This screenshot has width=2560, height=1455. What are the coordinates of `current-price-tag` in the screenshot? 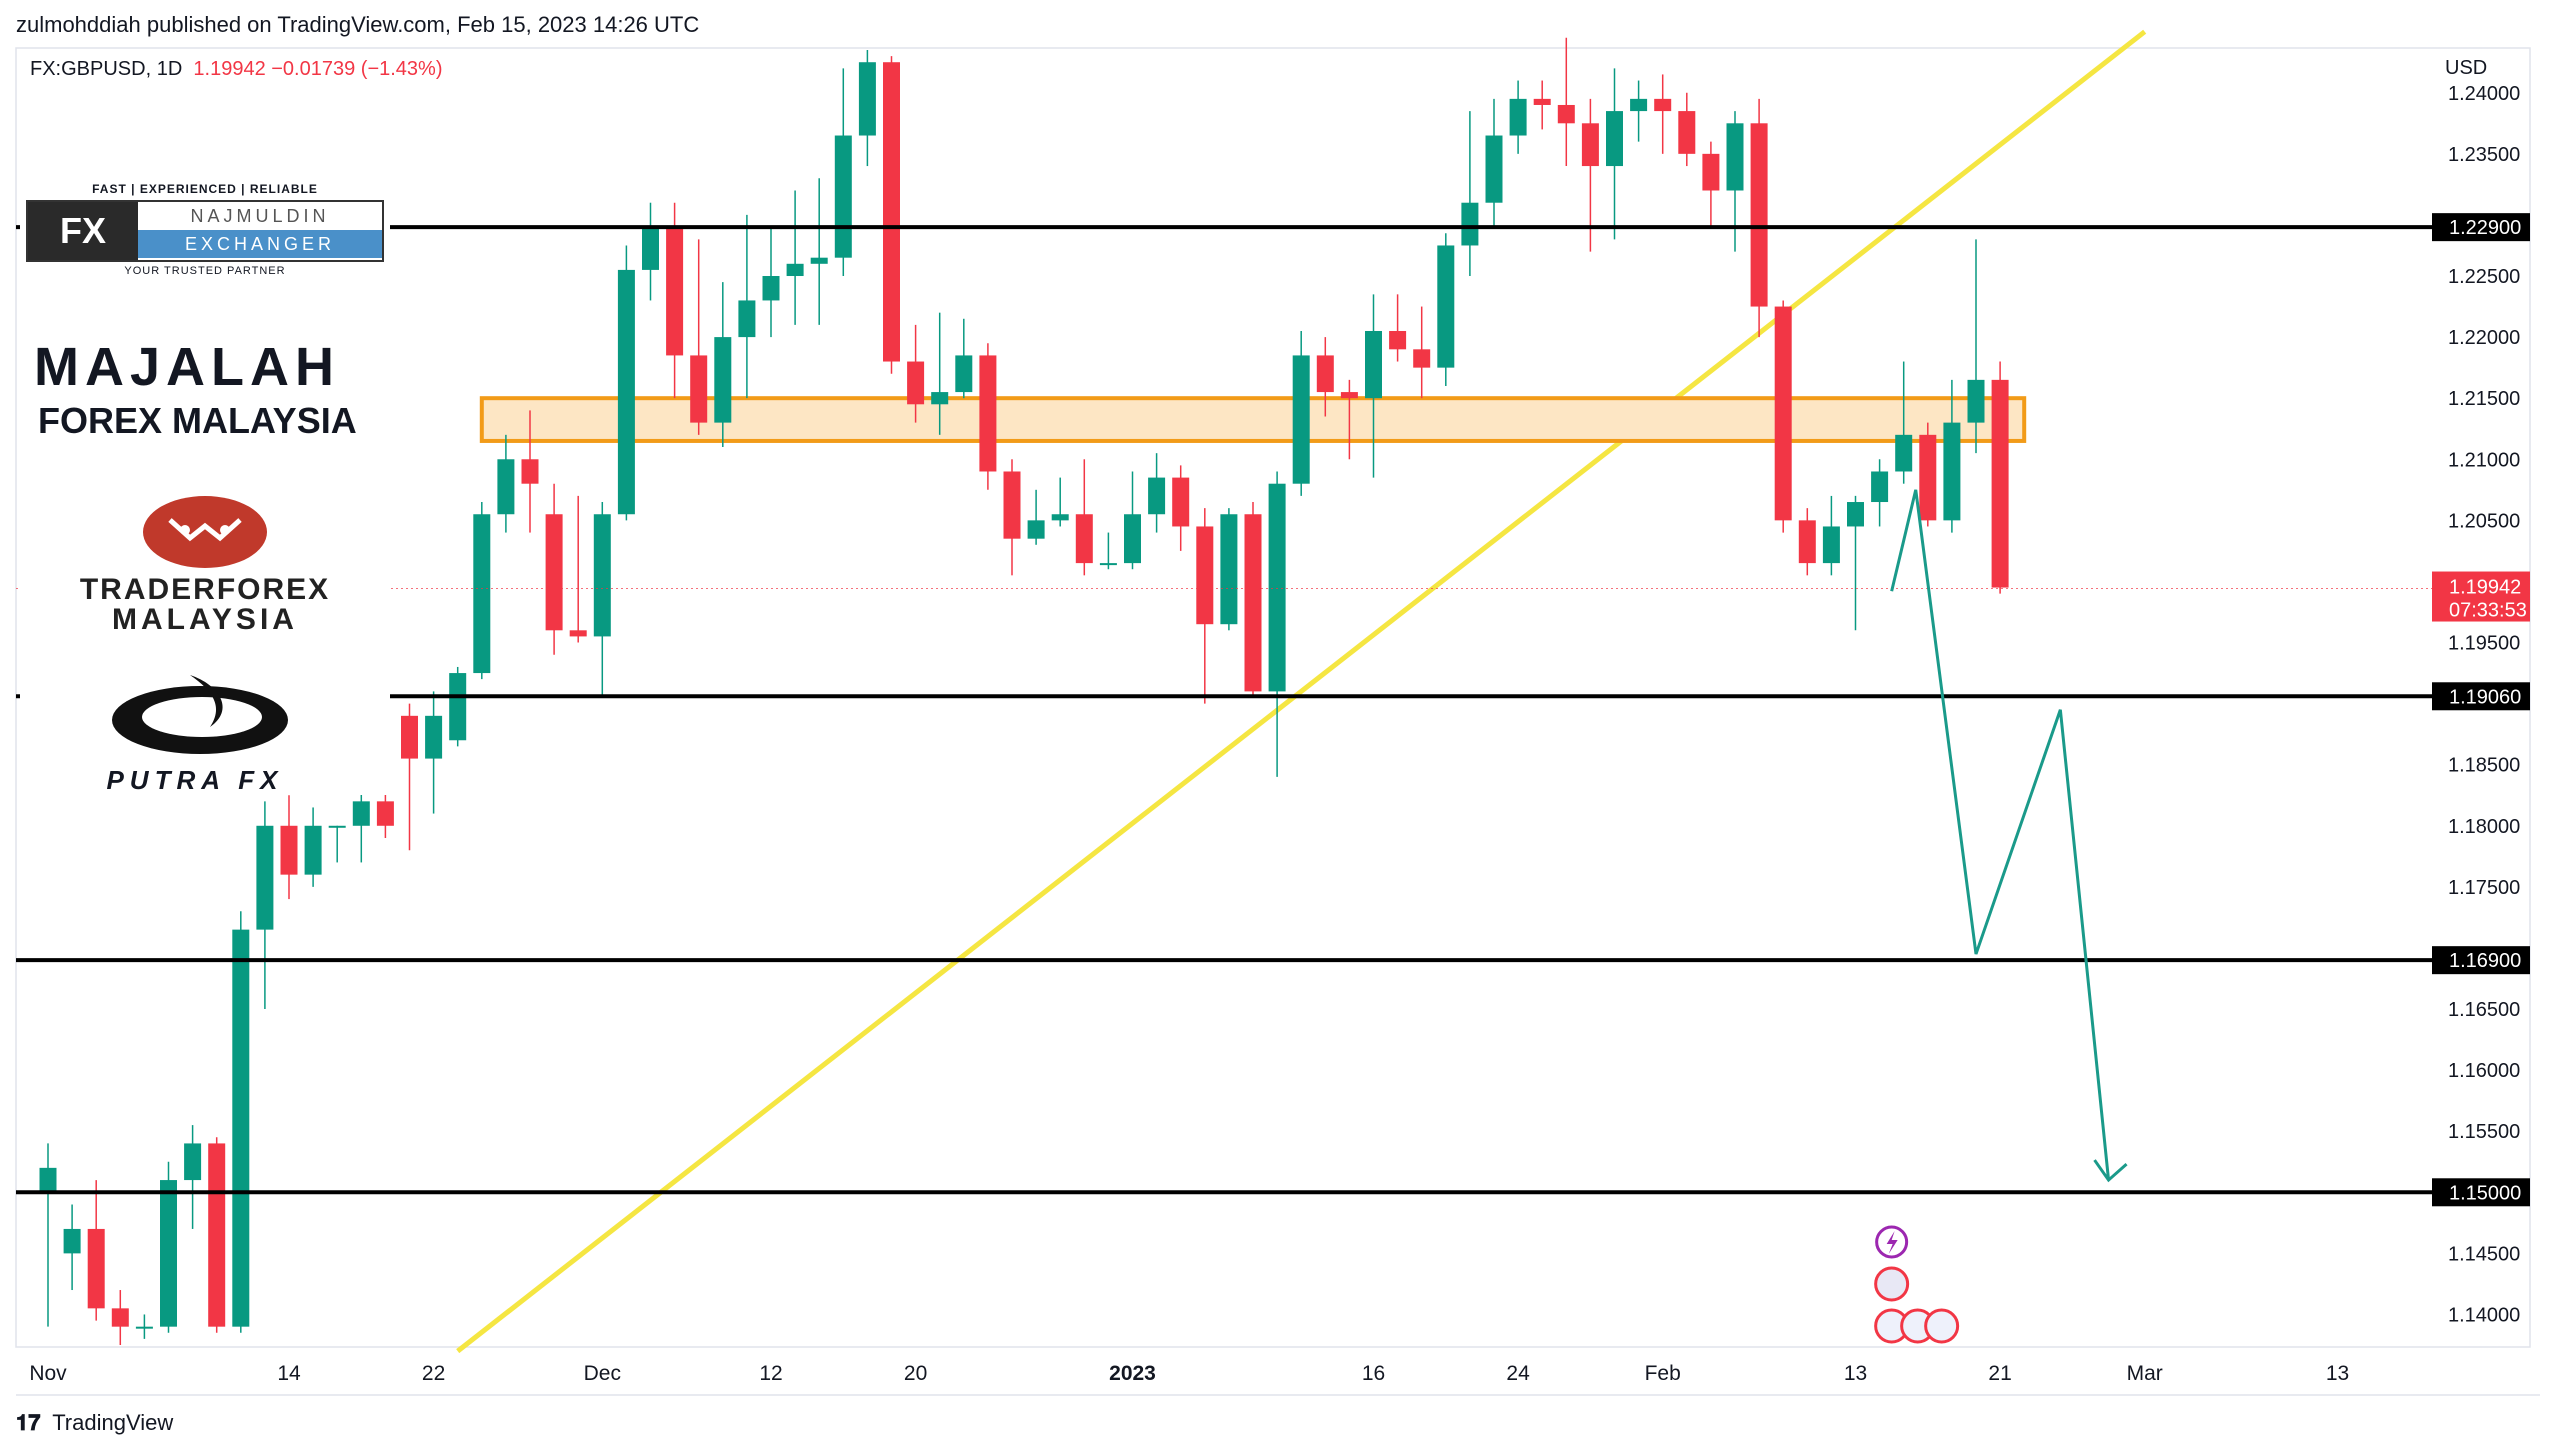 It's located at (2481, 596).